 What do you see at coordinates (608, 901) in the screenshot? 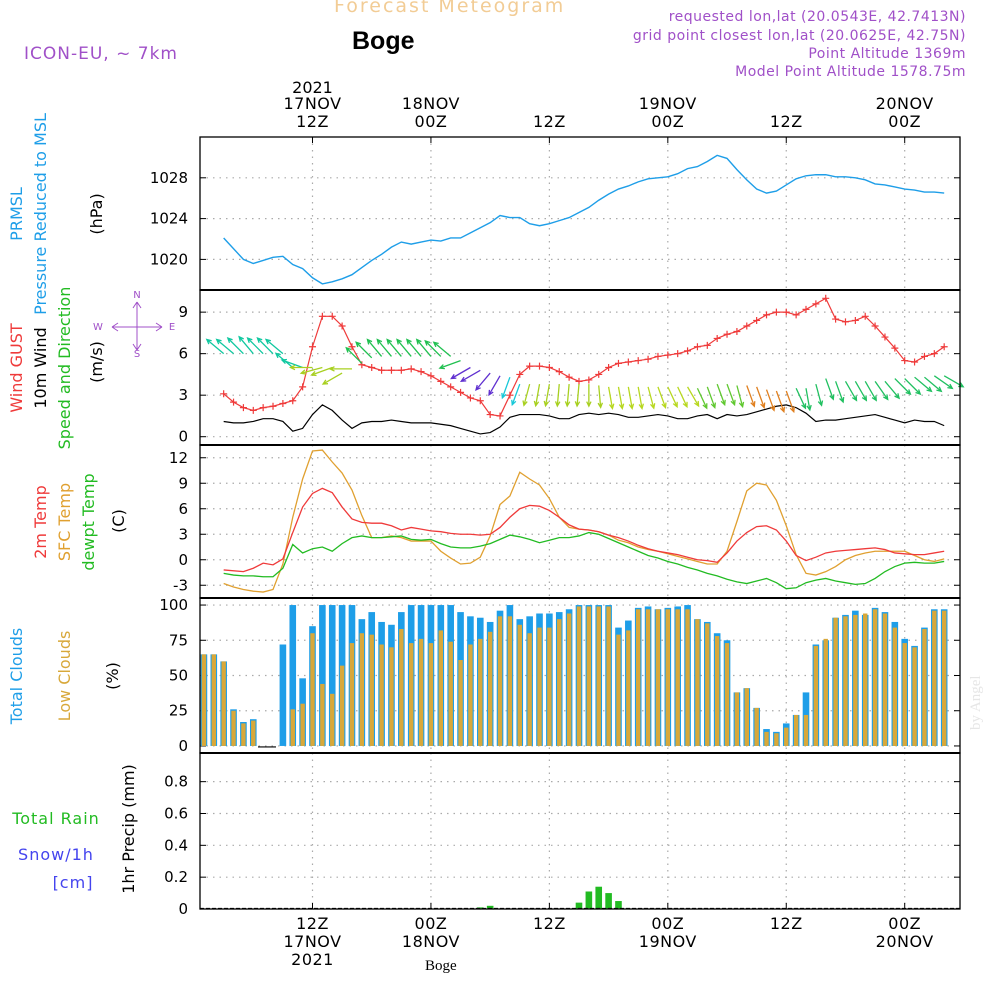
I see `rain-bar` at bounding box center [608, 901].